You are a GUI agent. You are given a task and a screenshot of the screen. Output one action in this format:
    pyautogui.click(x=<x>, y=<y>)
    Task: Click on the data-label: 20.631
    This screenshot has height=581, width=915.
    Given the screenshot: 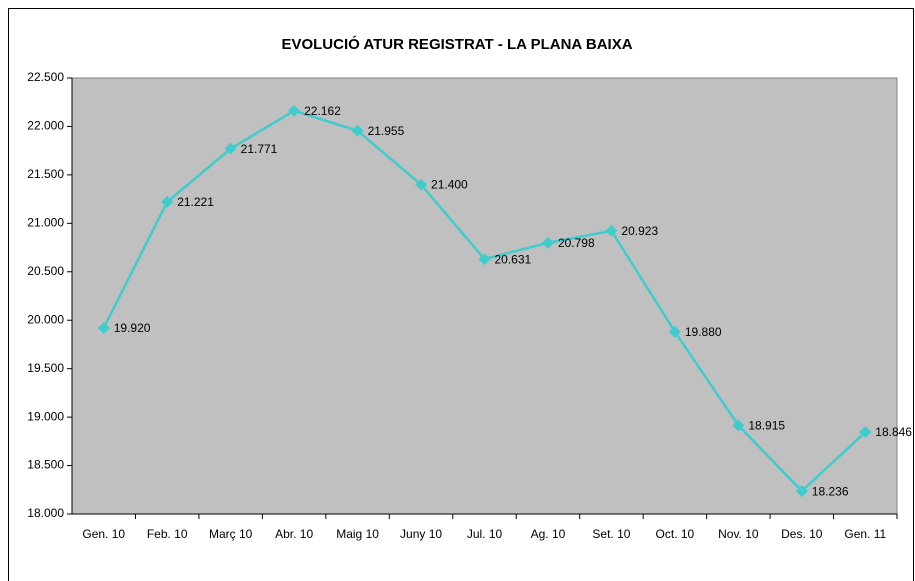 What is the action you would take?
    pyautogui.click(x=513, y=259)
    